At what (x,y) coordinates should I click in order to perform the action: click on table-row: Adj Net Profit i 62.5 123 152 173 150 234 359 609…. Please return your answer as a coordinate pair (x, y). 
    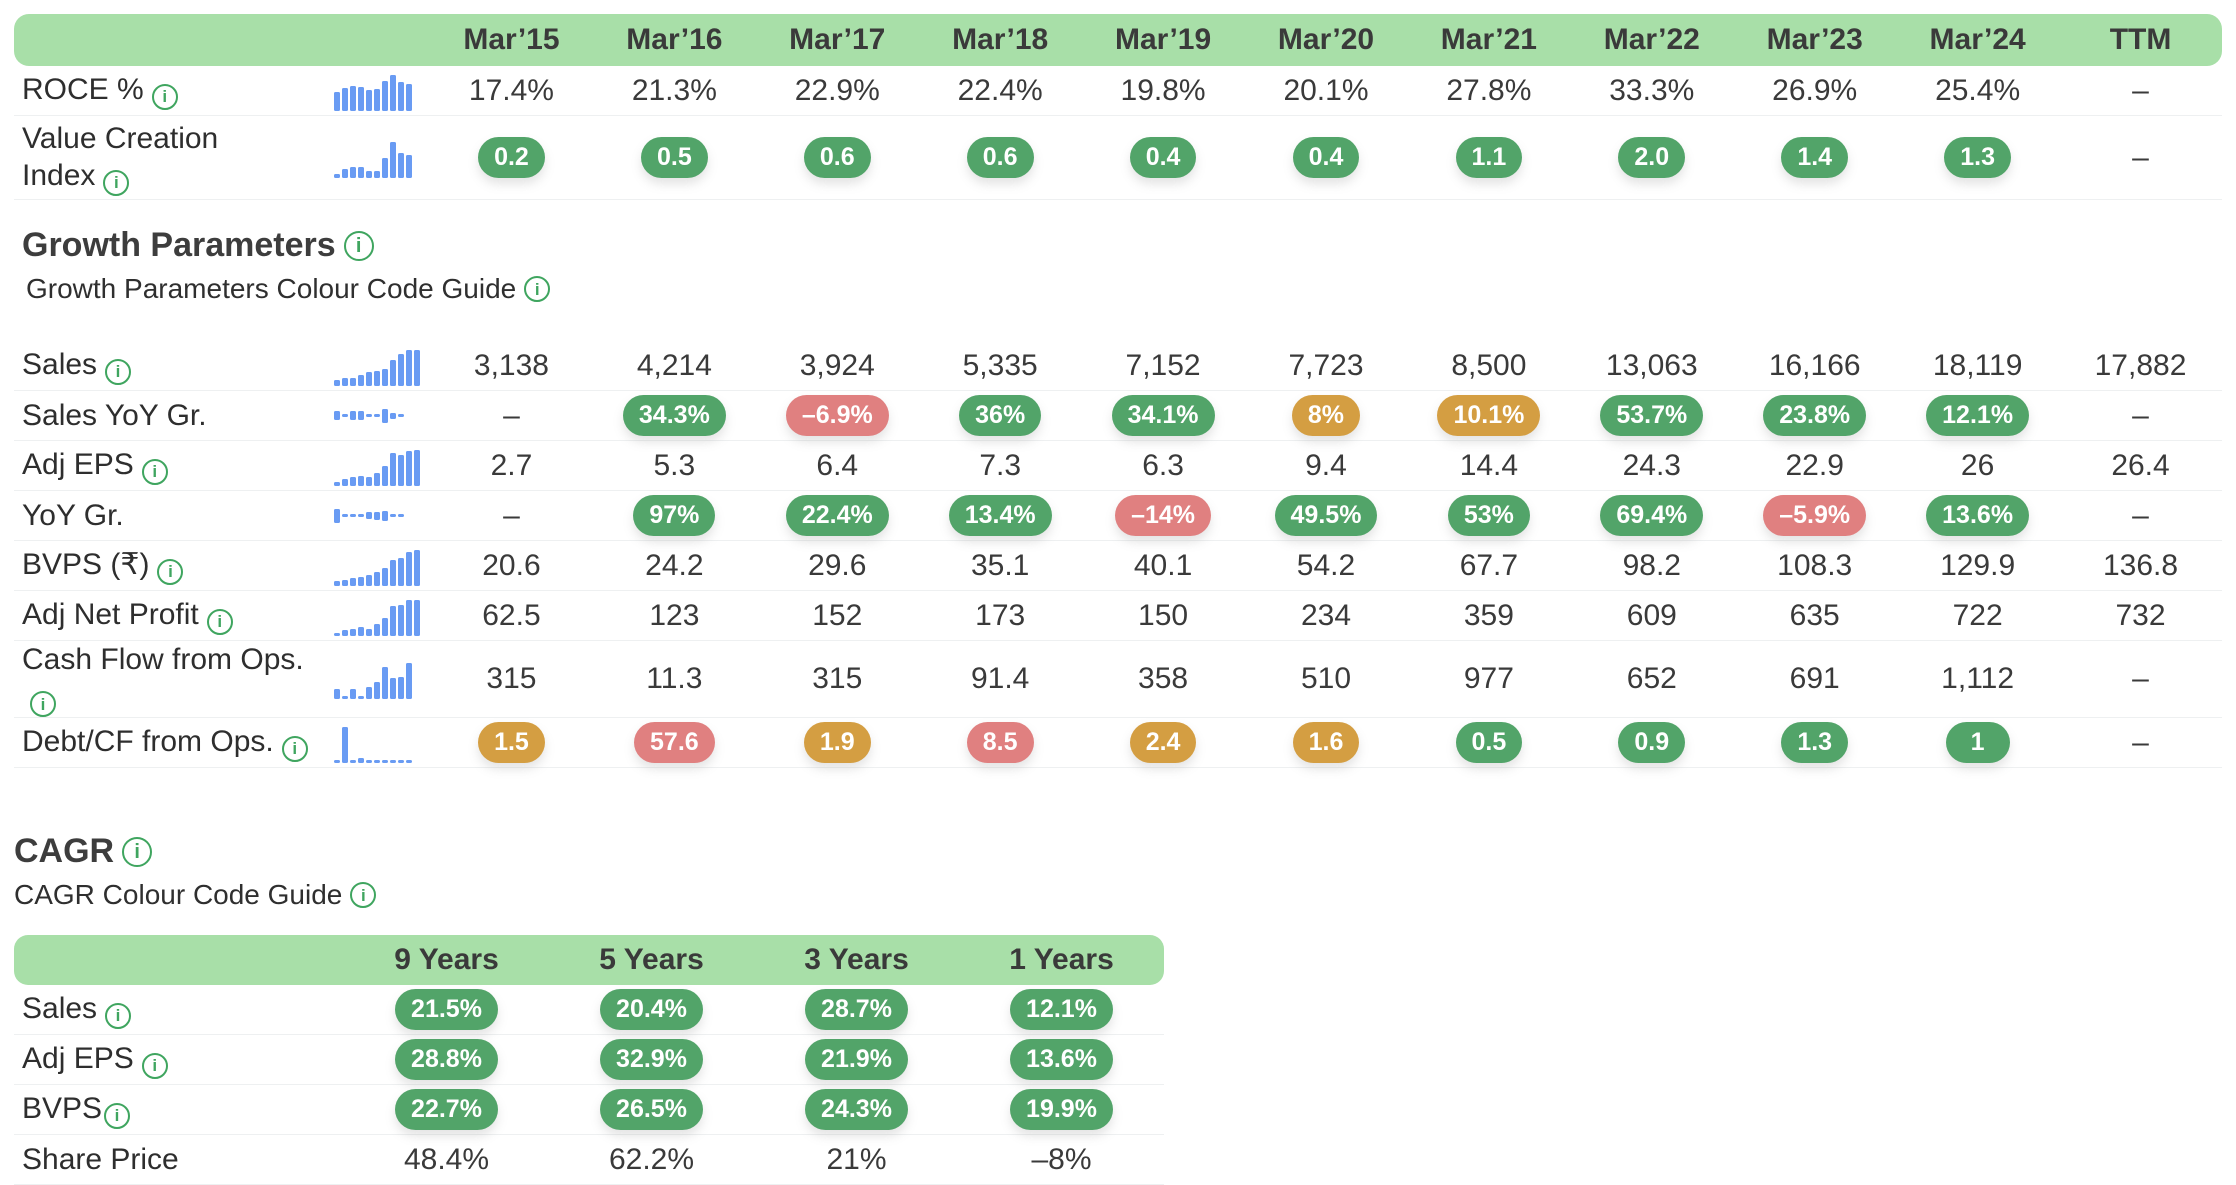
    Looking at the image, I should click on (1118, 616).